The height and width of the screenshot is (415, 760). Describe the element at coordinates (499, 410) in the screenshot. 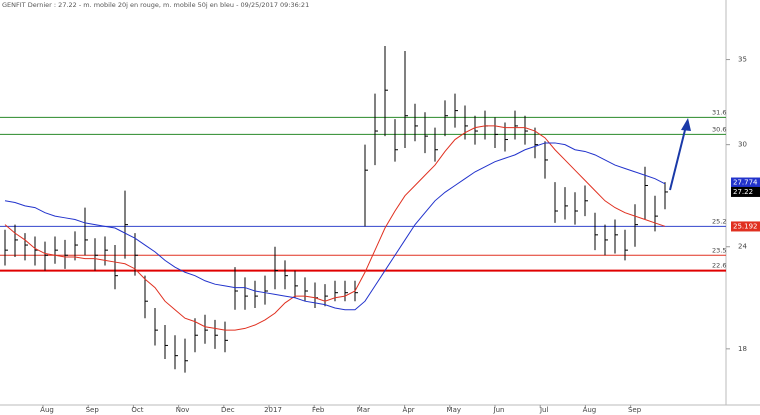

I see `x-tick-label: Jun` at that location.